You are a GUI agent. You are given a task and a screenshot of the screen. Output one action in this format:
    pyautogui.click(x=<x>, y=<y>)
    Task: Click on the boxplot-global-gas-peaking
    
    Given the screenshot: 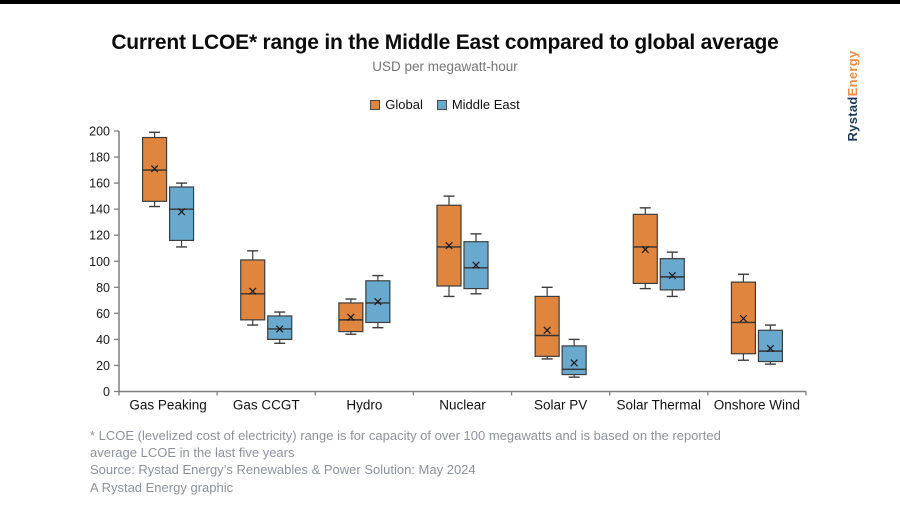 What is the action you would take?
    pyautogui.click(x=154, y=169)
    